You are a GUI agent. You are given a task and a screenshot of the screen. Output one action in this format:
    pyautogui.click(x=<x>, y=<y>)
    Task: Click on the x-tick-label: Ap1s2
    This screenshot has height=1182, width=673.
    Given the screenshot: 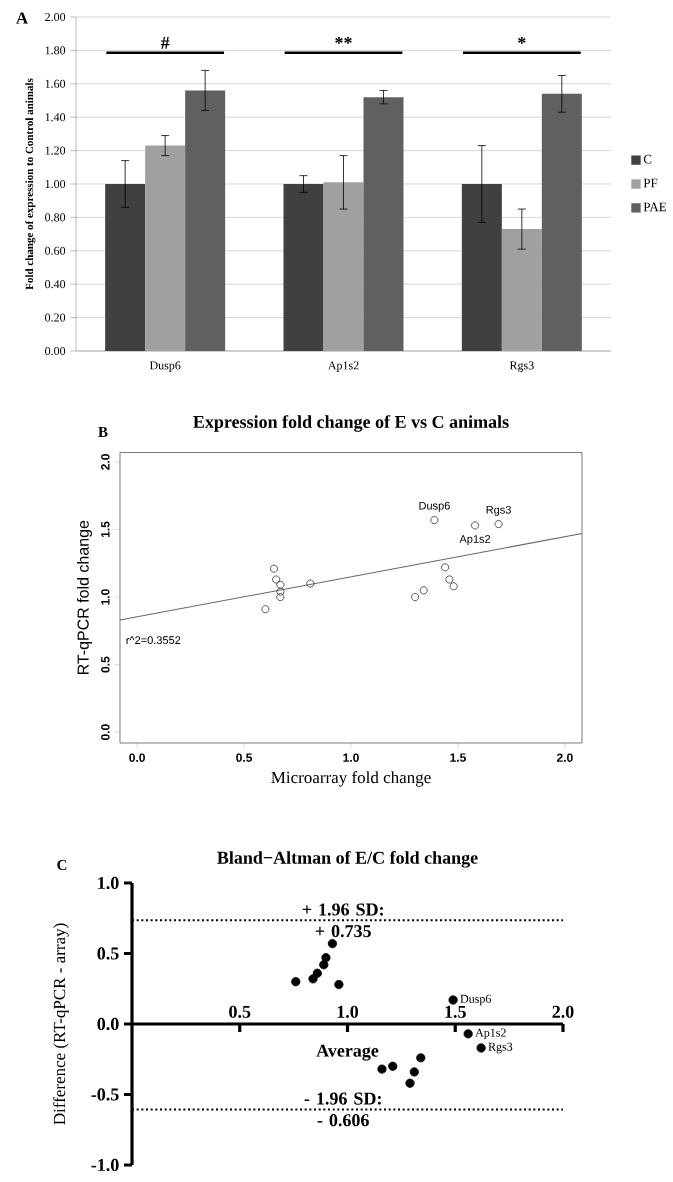 What is the action you would take?
    pyautogui.click(x=343, y=366)
    